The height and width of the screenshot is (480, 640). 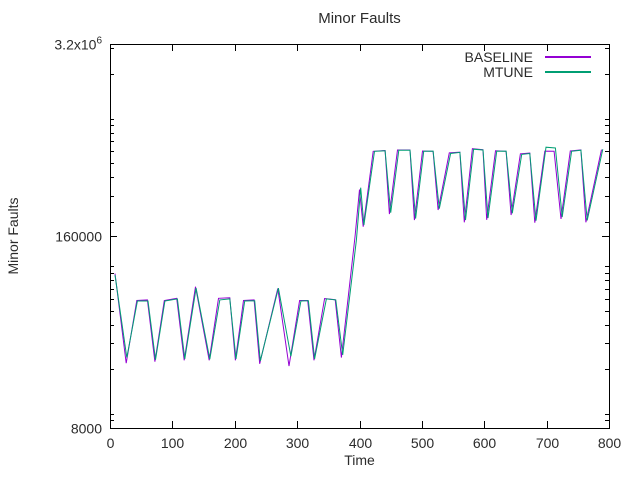 What do you see at coordinates (359, 460) in the screenshot?
I see `x-axis-title: Time` at bounding box center [359, 460].